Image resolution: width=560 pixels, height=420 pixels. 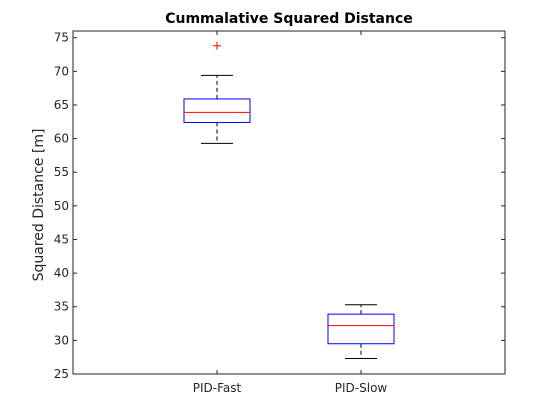 What do you see at coordinates (61, 38) in the screenshot?
I see `y-tick-label: 75` at bounding box center [61, 38].